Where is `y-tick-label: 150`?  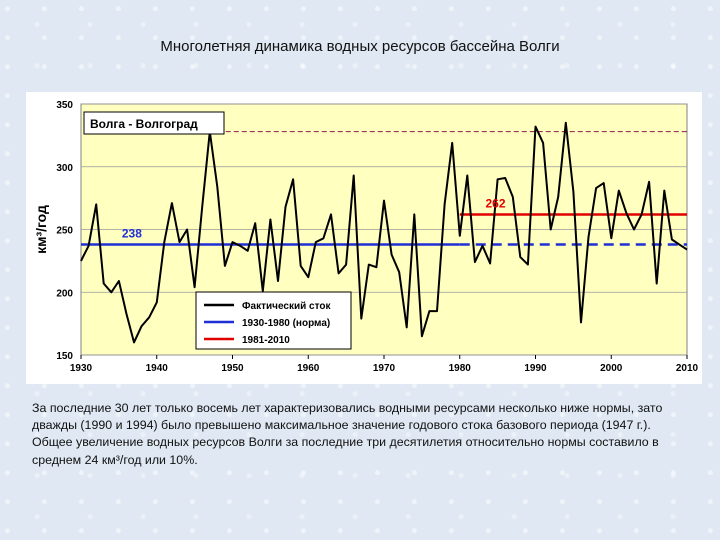 y-tick-label: 150 is located at coordinates (64, 356).